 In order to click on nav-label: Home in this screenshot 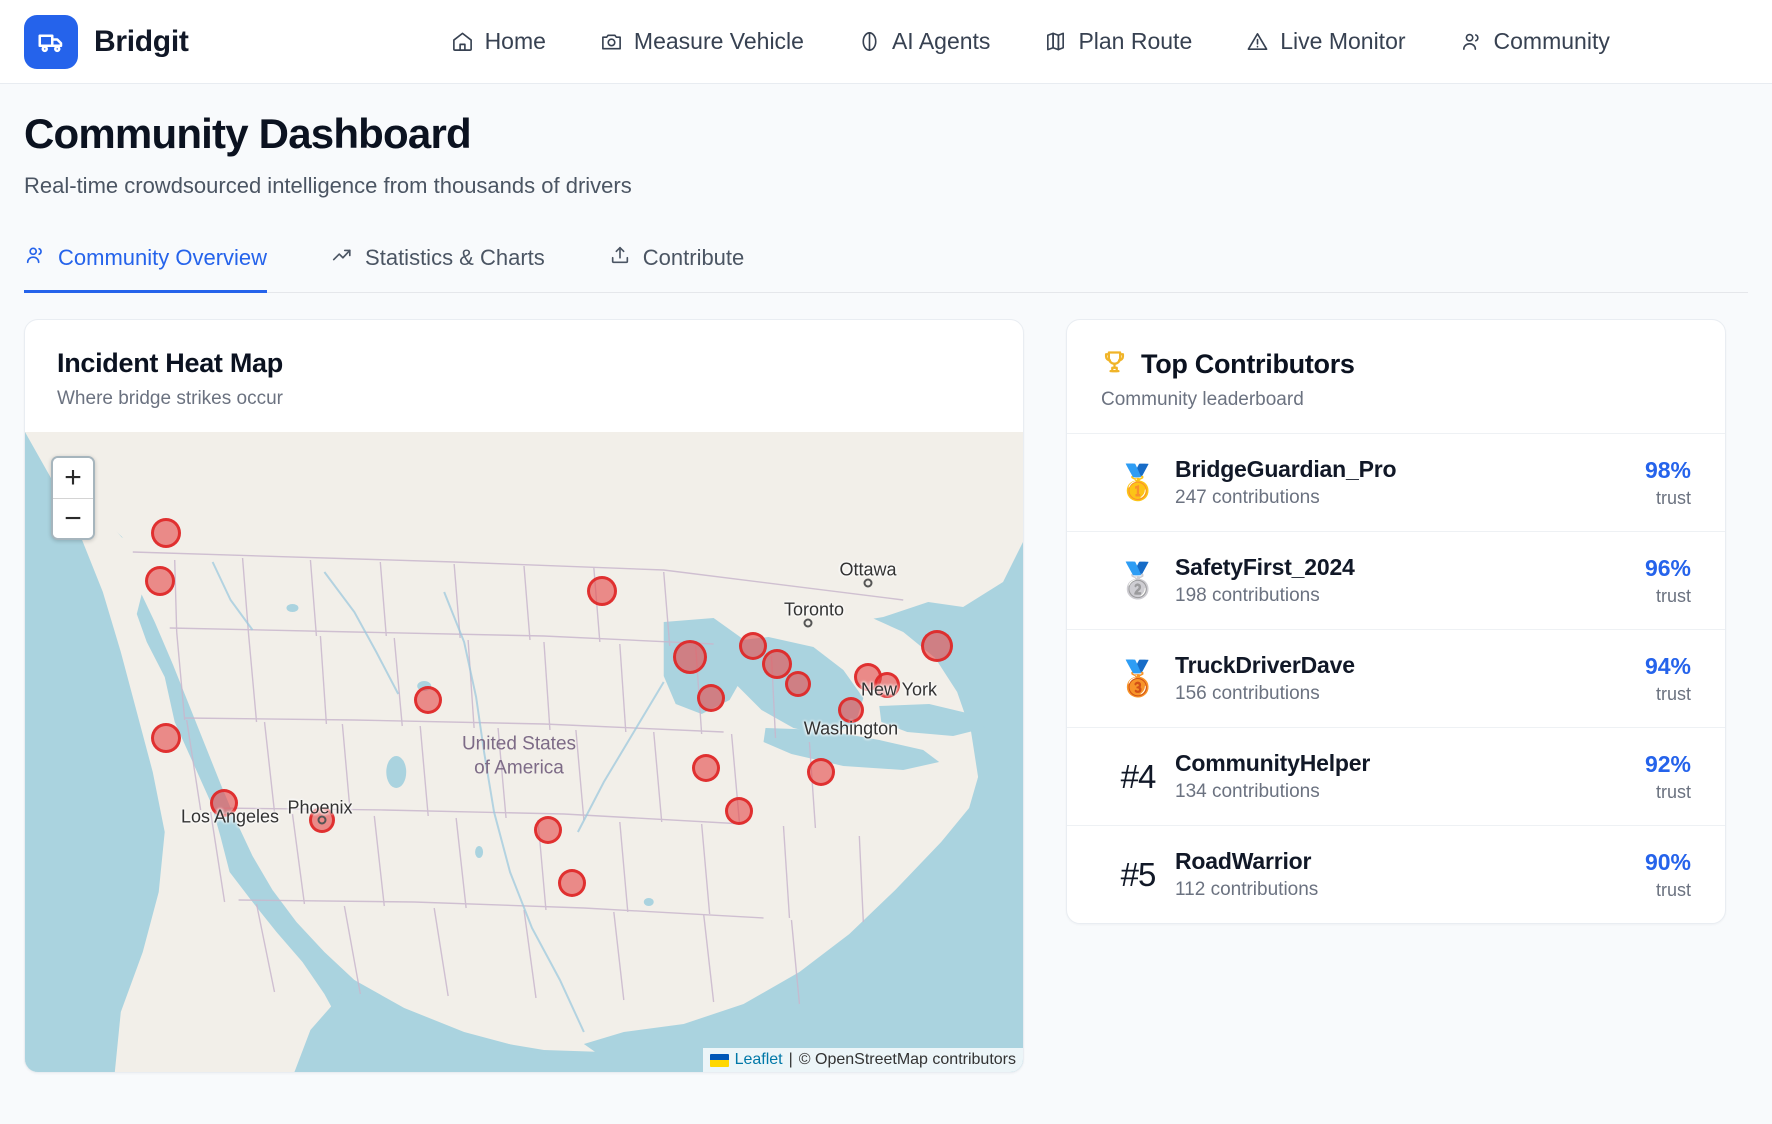, I will do `click(515, 41)`.